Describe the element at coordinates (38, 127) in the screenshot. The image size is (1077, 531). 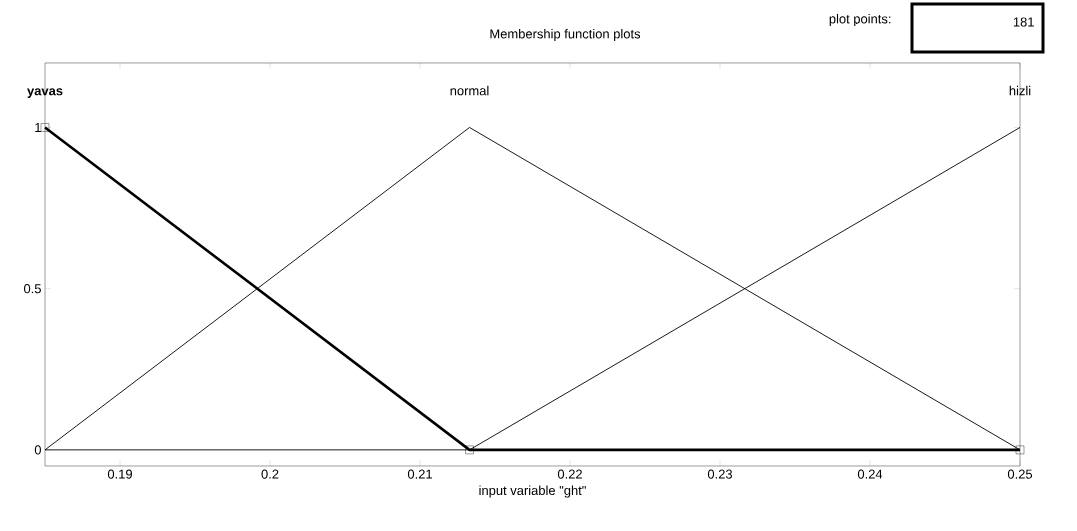
I see `y-tick-label: 1` at that location.